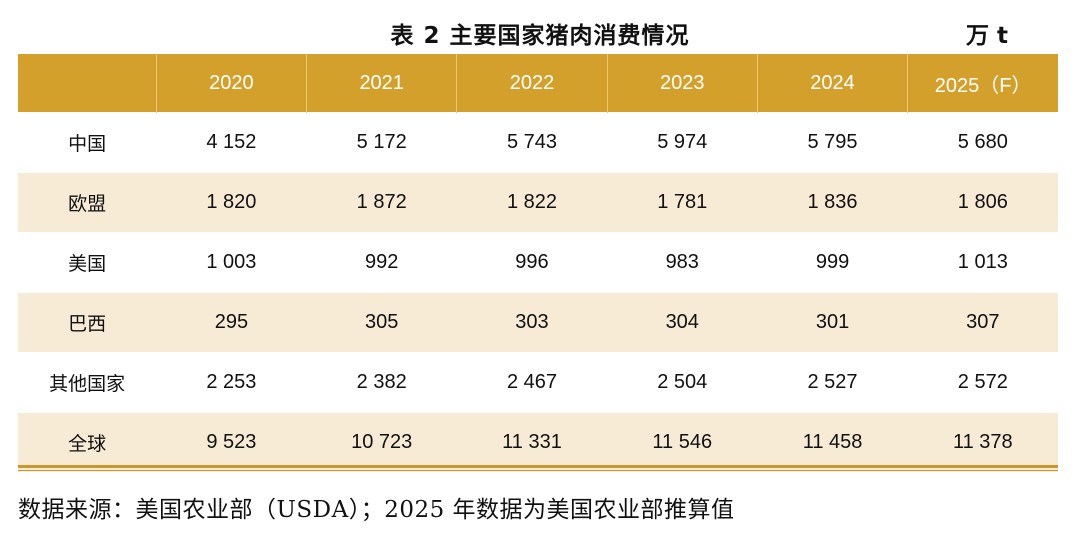 The image size is (1080, 538). What do you see at coordinates (832, 382) in the screenshot?
I see `table-cell: 2 527` at bounding box center [832, 382].